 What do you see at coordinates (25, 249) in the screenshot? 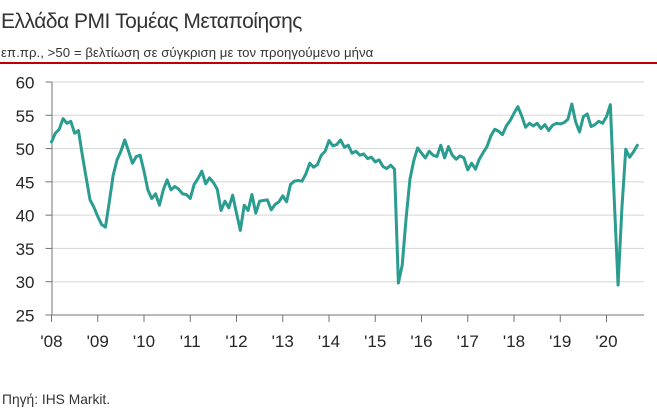
I see `svg-text: 35` at bounding box center [25, 249].